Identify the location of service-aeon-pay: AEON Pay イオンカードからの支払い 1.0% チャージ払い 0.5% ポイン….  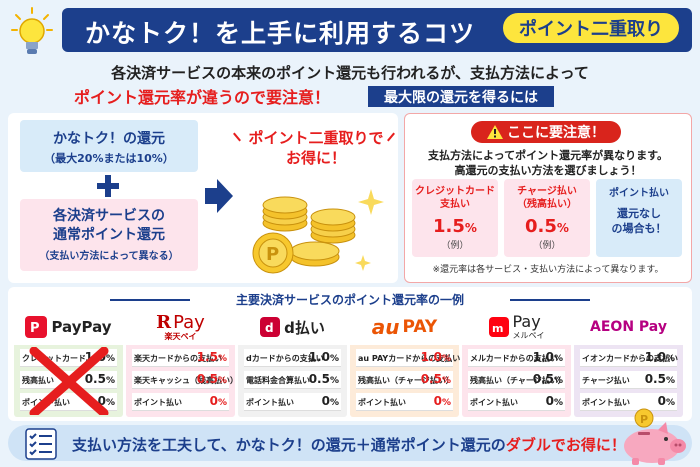
(628, 363).